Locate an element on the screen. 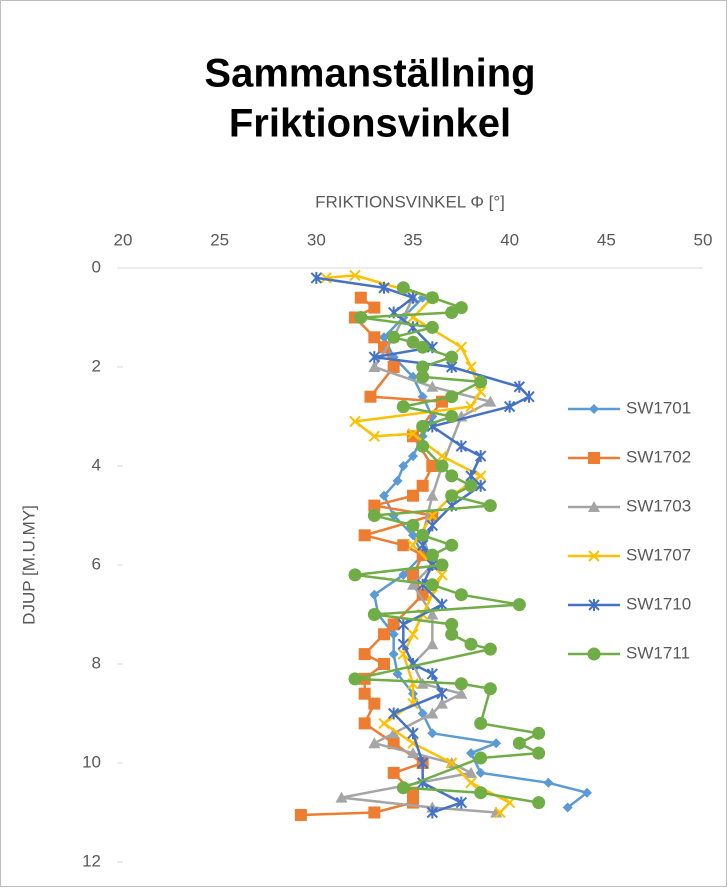 The height and width of the screenshot is (888, 728). y-tick-label: 6 is located at coordinates (96, 563).